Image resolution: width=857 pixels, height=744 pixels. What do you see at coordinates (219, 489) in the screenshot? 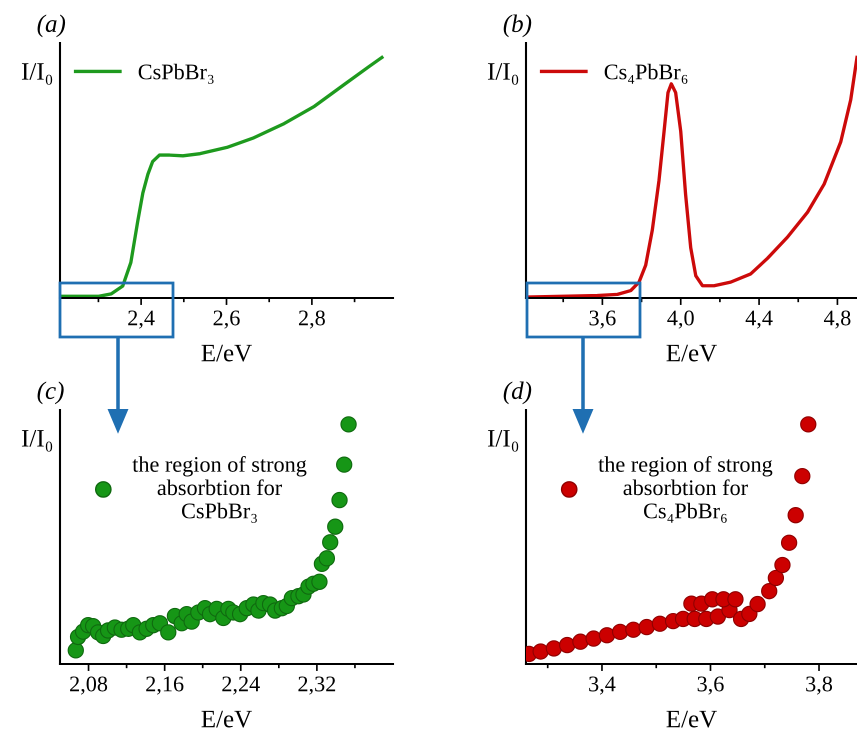
I see `legend-label: the region of strong absorbtion for CsPbBr₃` at bounding box center [219, 489].